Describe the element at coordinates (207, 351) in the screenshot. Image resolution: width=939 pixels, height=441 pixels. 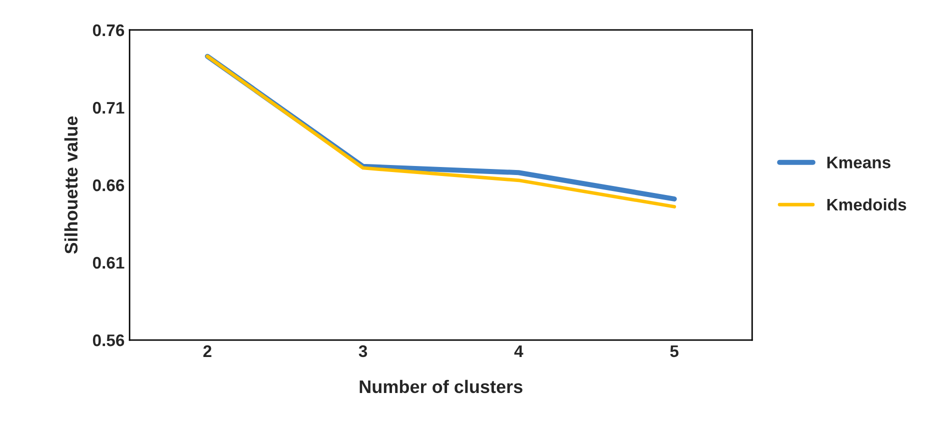
I see `x-tick-label: 2` at that location.